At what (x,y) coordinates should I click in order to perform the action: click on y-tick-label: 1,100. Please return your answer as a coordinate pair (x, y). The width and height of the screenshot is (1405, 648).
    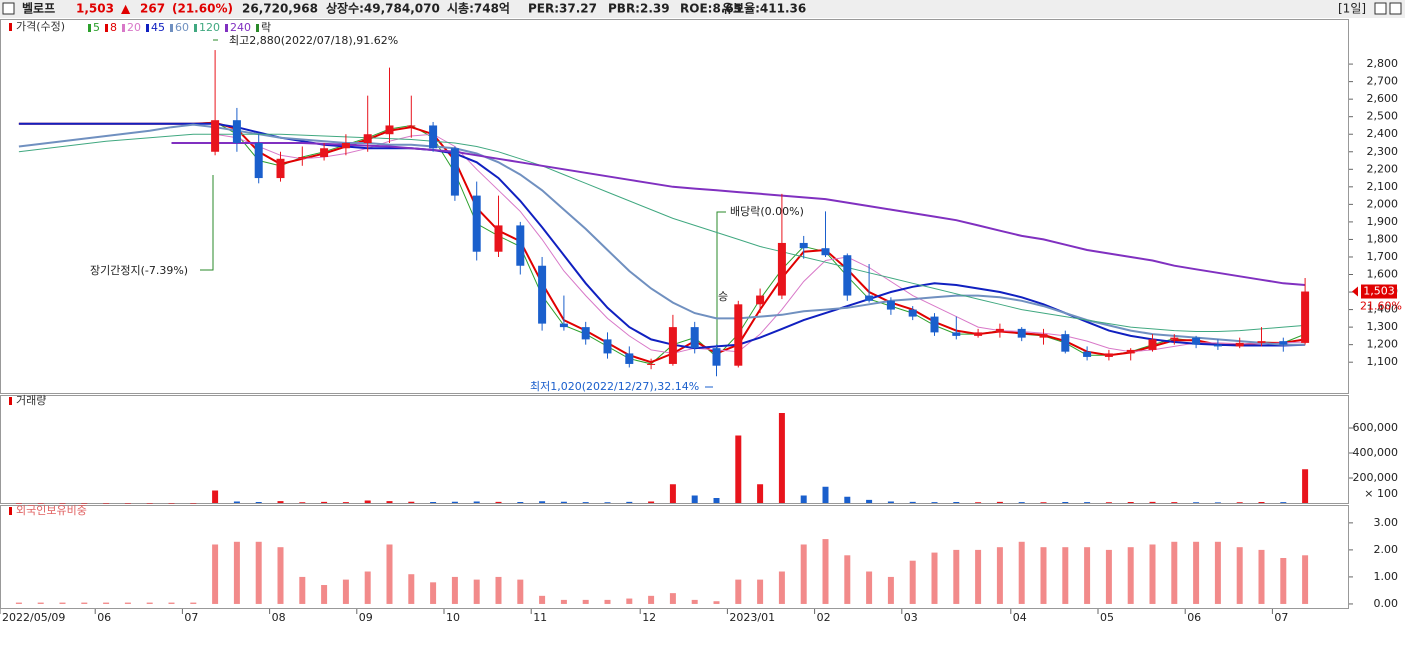
    Looking at the image, I should click on (1383, 361).